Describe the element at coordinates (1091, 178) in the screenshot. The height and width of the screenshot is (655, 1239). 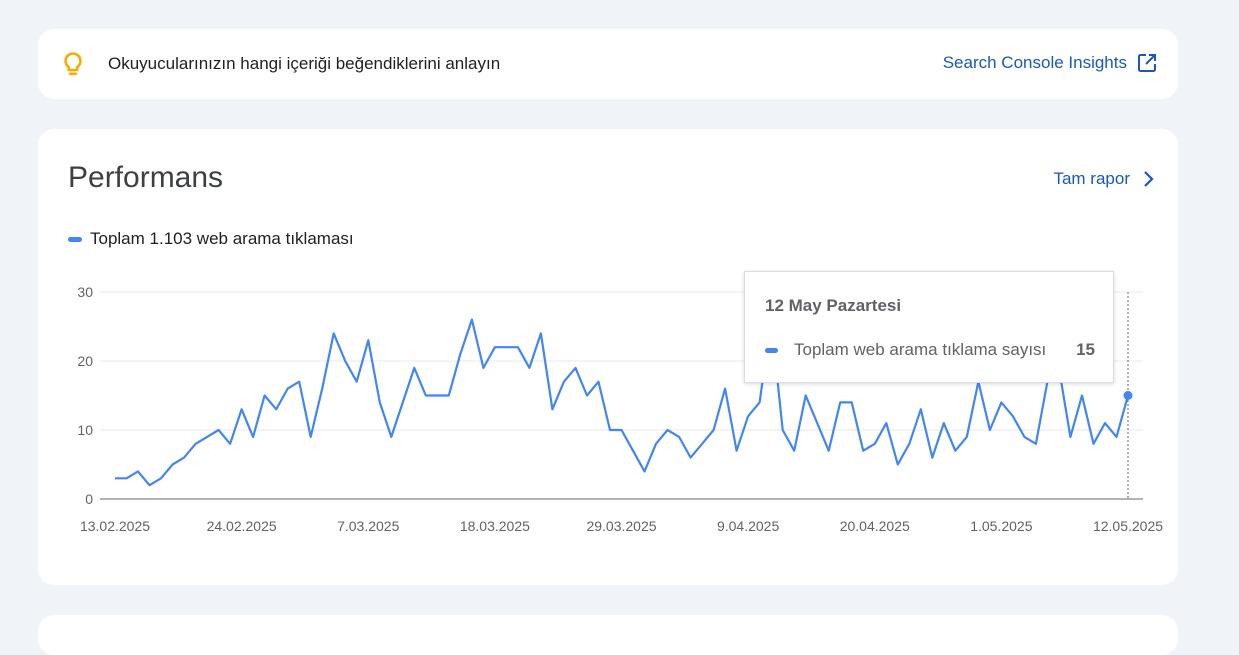
I see `full-report-label: Tam rapor` at that location.